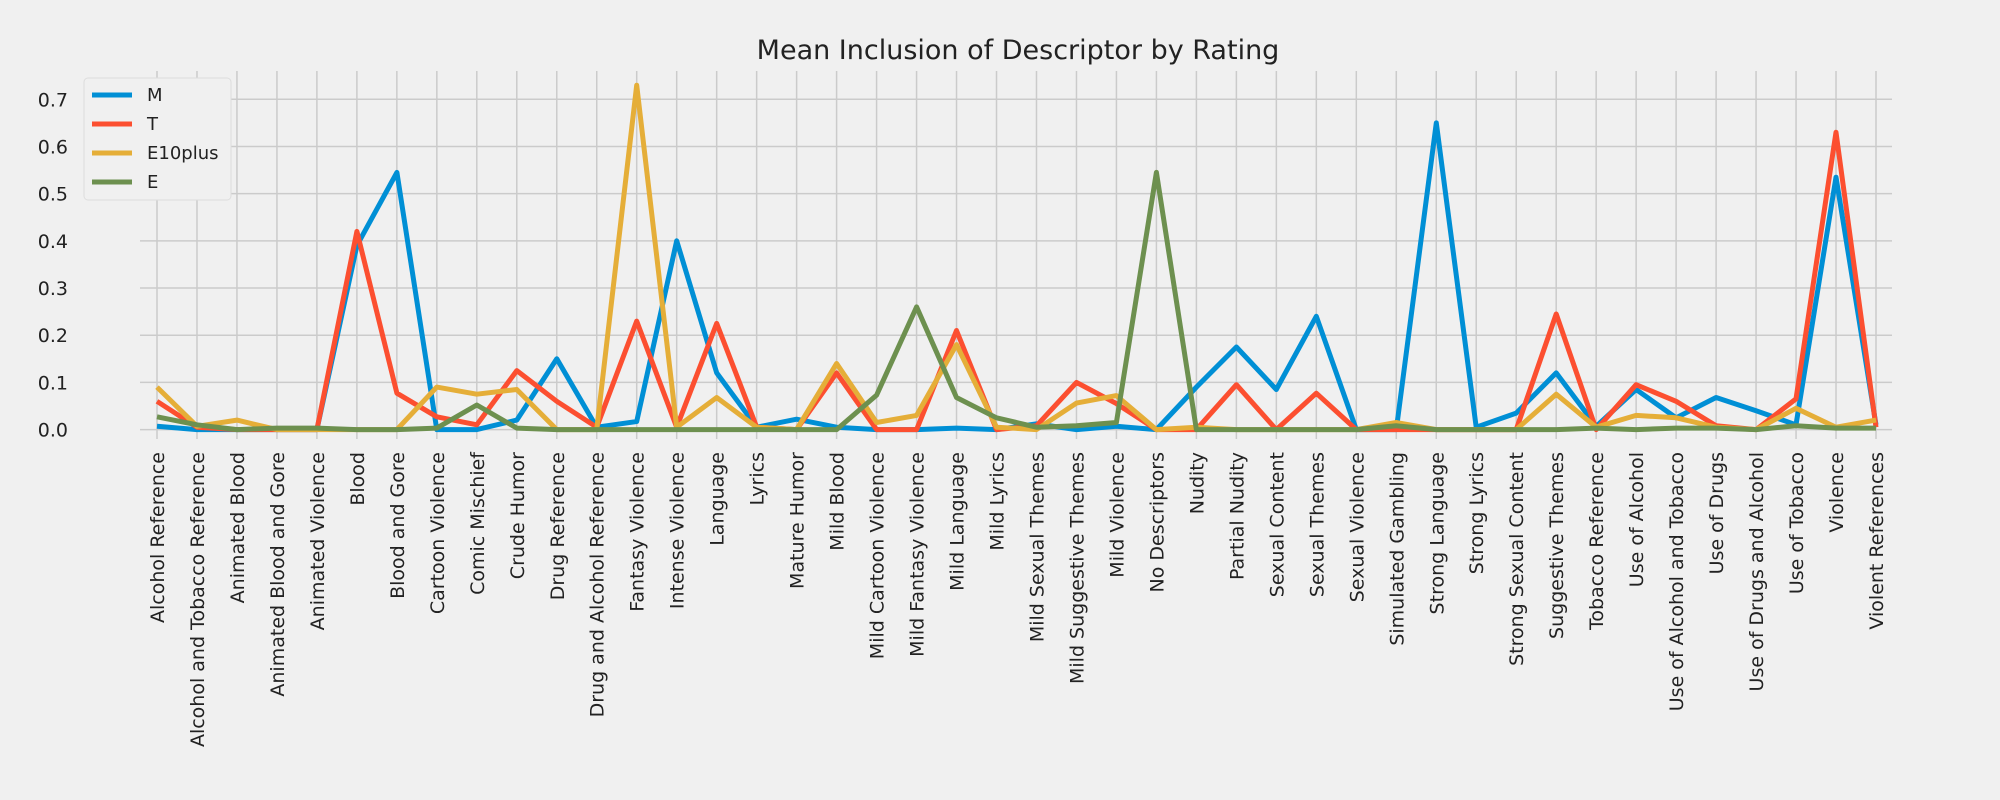  What do you see at coordinates (1397, 549) in the screenshot?
I see `x-tick-label: Simulated Gambling` at bounding box center [1397, 549].